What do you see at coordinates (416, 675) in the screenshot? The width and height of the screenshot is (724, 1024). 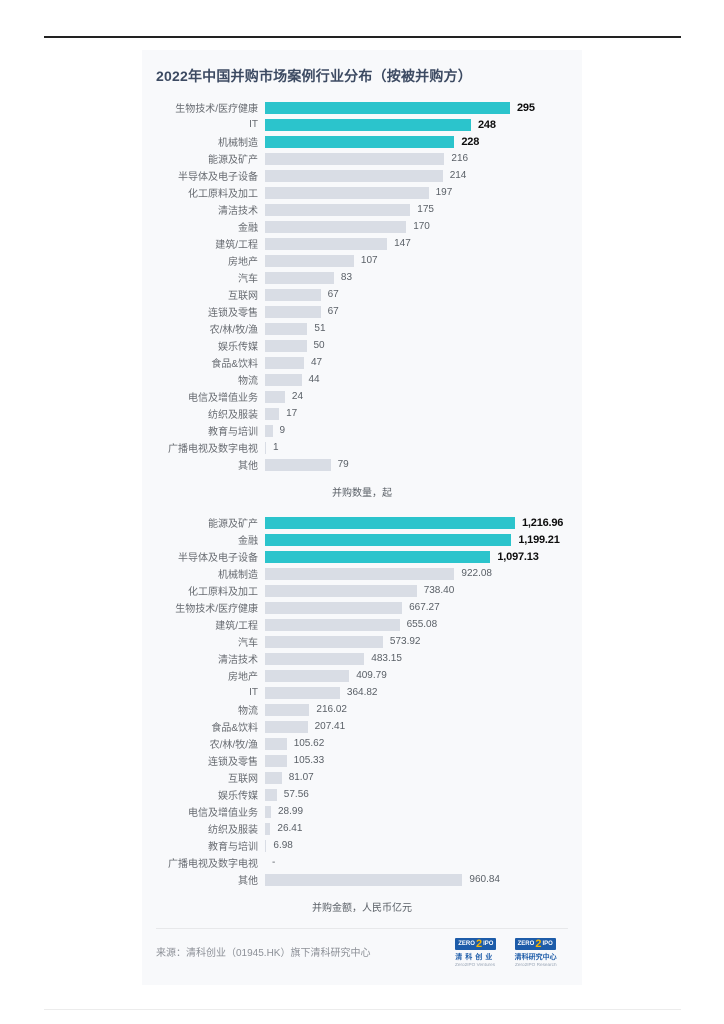 I see `bar-track: 409.79` at bounding box center [416, 675].